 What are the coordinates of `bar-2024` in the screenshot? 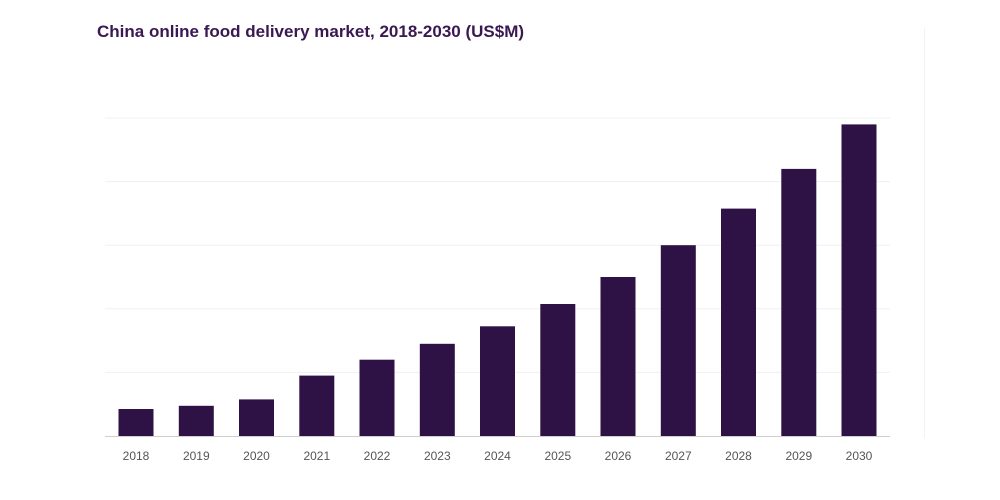 It's located at (497, 381).